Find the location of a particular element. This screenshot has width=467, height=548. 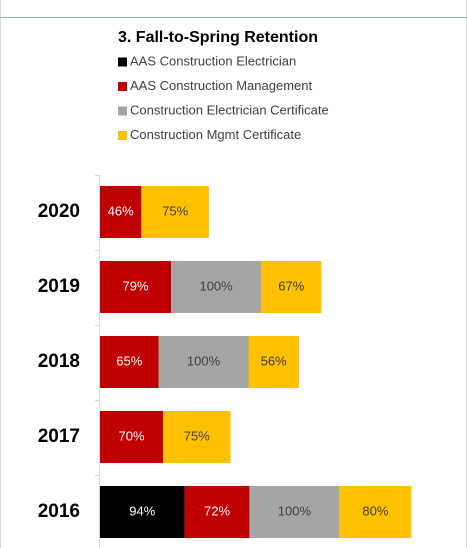

category-label: 2019 is located at coordinates (59, 286).